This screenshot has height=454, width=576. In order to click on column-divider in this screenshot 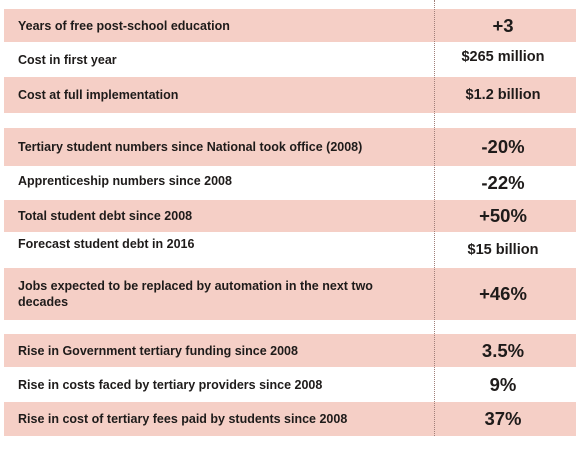, I will do `click(434, 218)`.